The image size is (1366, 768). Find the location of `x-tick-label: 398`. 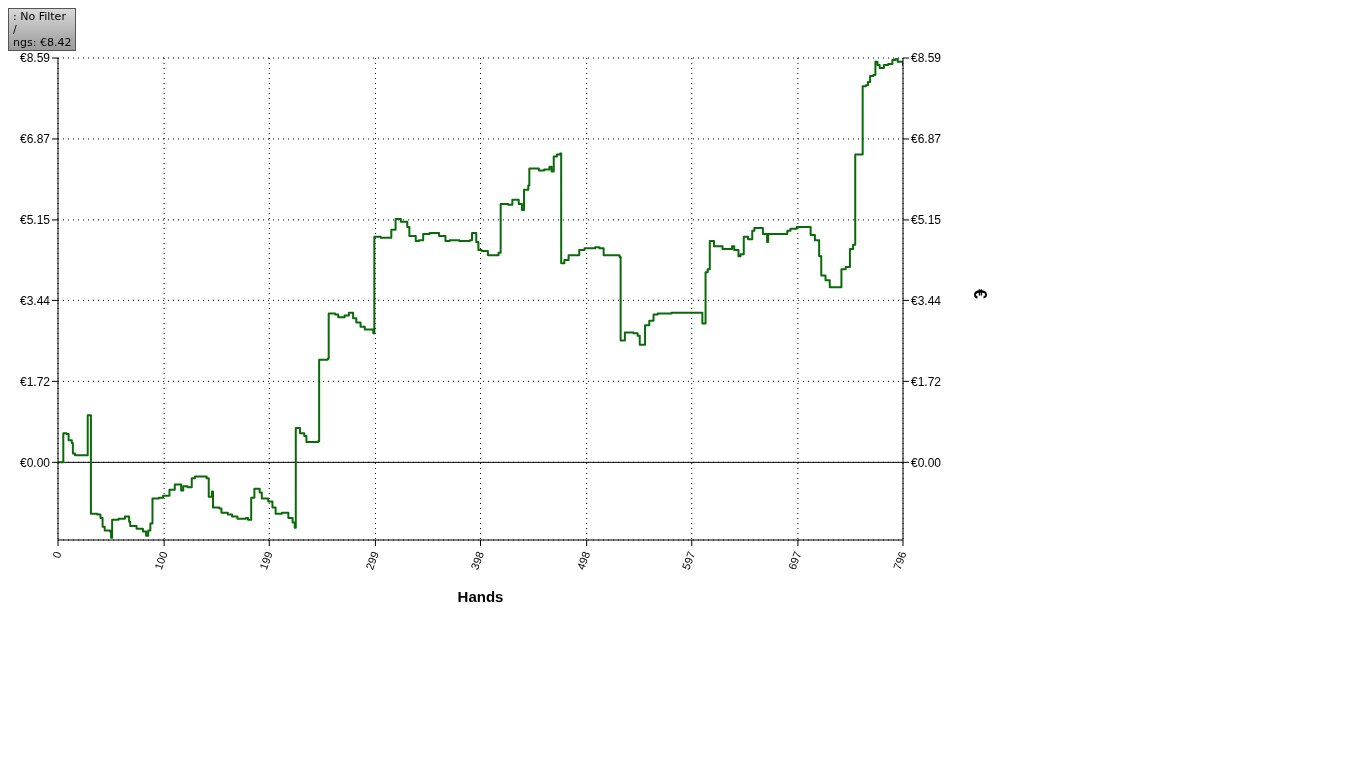

x-tick-label: 398 is located at coordinates (477, 560).